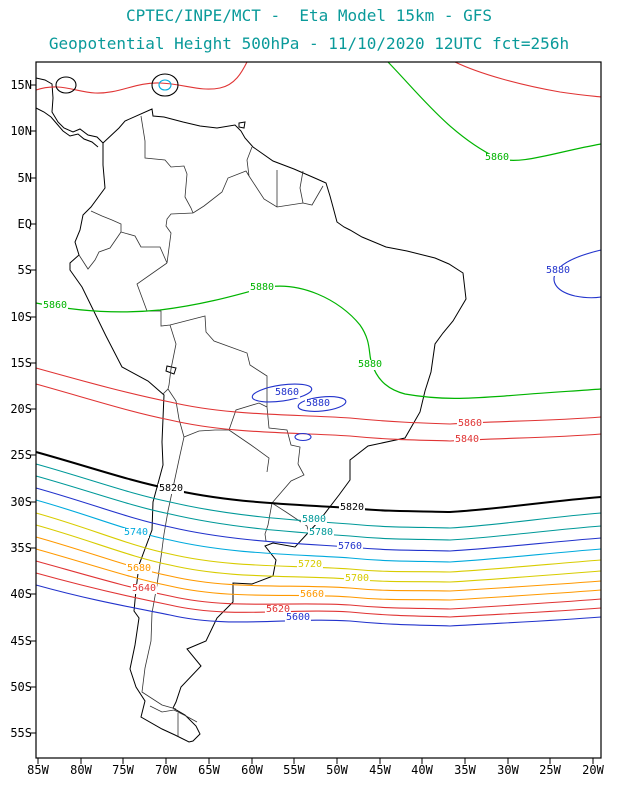 The image size is (618, 800). I want to click on closed-low-east-inner, so click(165, 85).